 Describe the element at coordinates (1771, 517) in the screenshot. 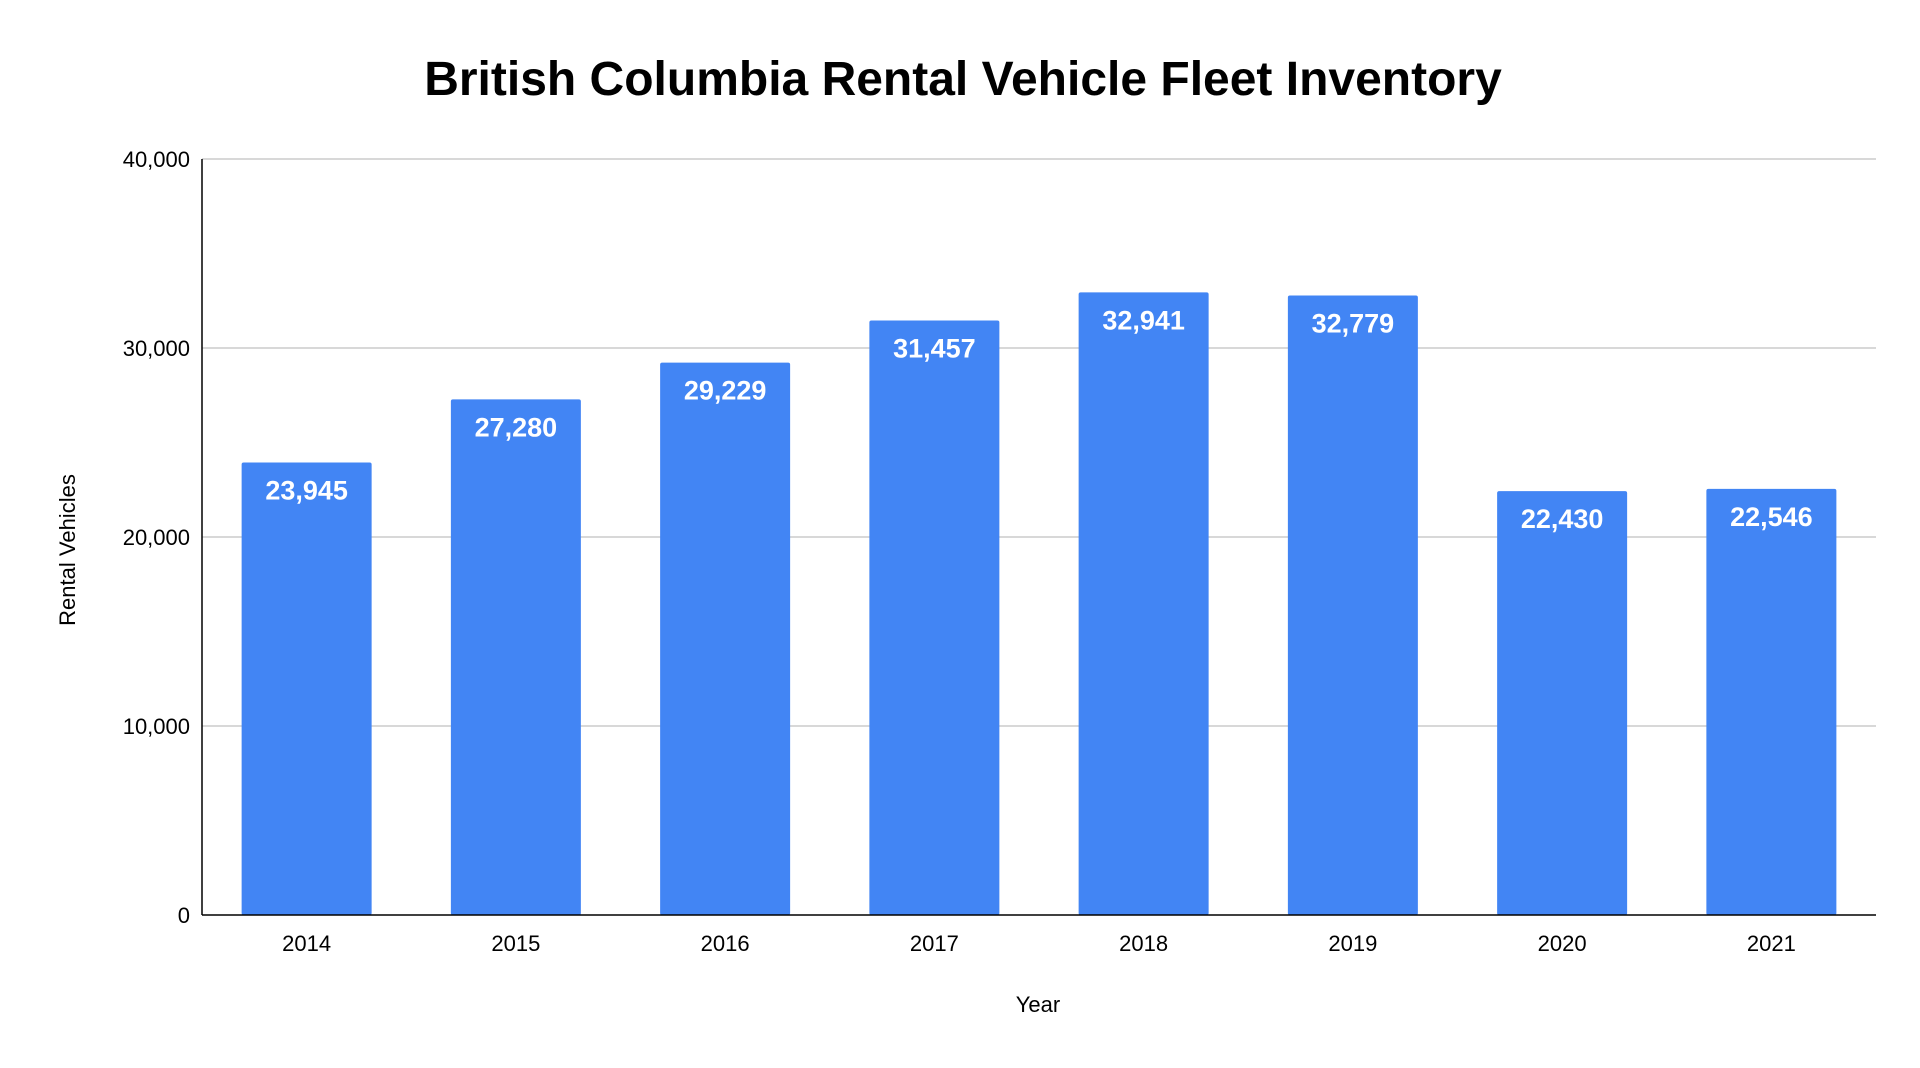

I see `data-label: 22,546` at that location.